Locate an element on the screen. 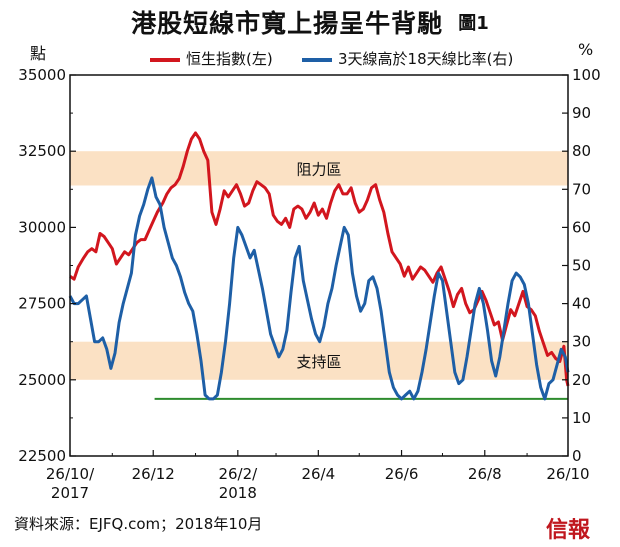 This screenshot has width=620, height=547. left-axis-unit: 點 is located at coordinates (38, 53).